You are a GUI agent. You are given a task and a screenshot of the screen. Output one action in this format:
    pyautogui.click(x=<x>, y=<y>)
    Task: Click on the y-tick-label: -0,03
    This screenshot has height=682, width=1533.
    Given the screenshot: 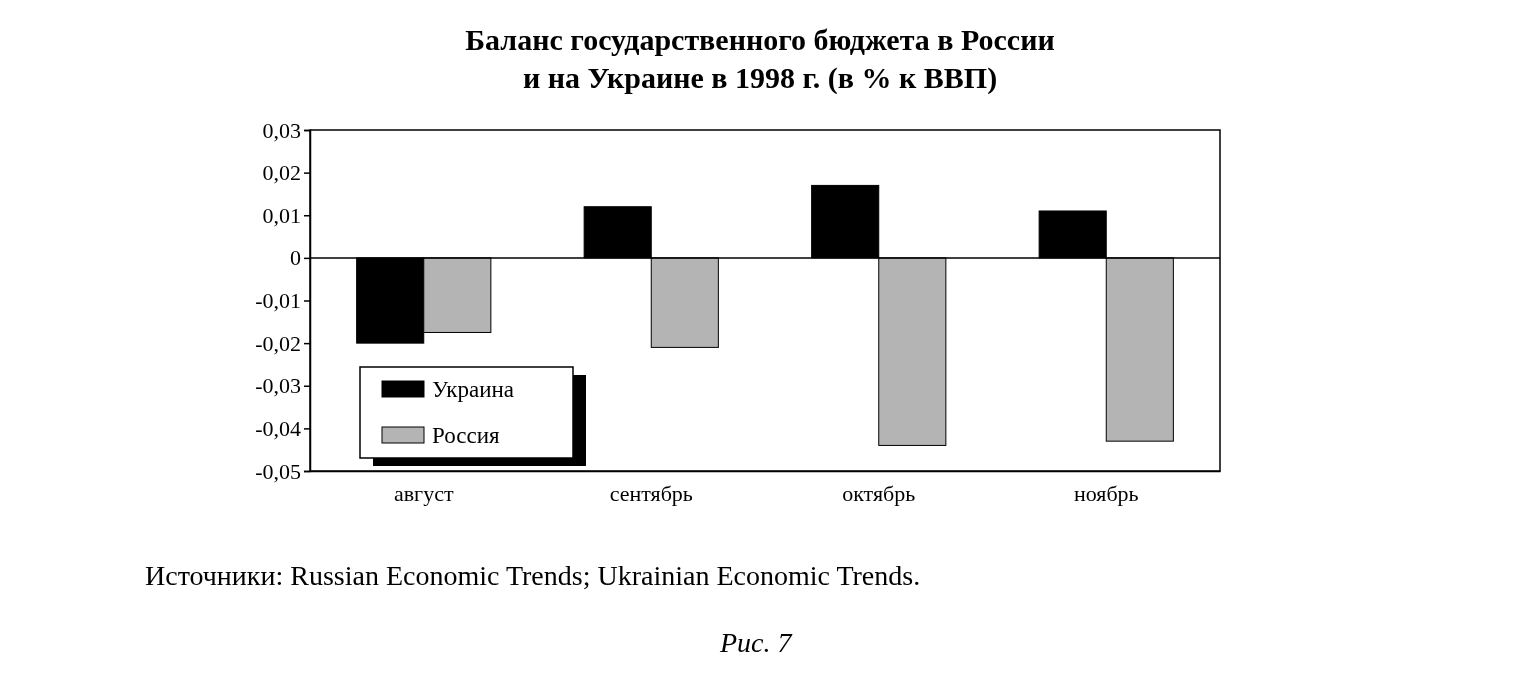 What is the action you would take?
    pyautogui.click(x=278, y=386)
    